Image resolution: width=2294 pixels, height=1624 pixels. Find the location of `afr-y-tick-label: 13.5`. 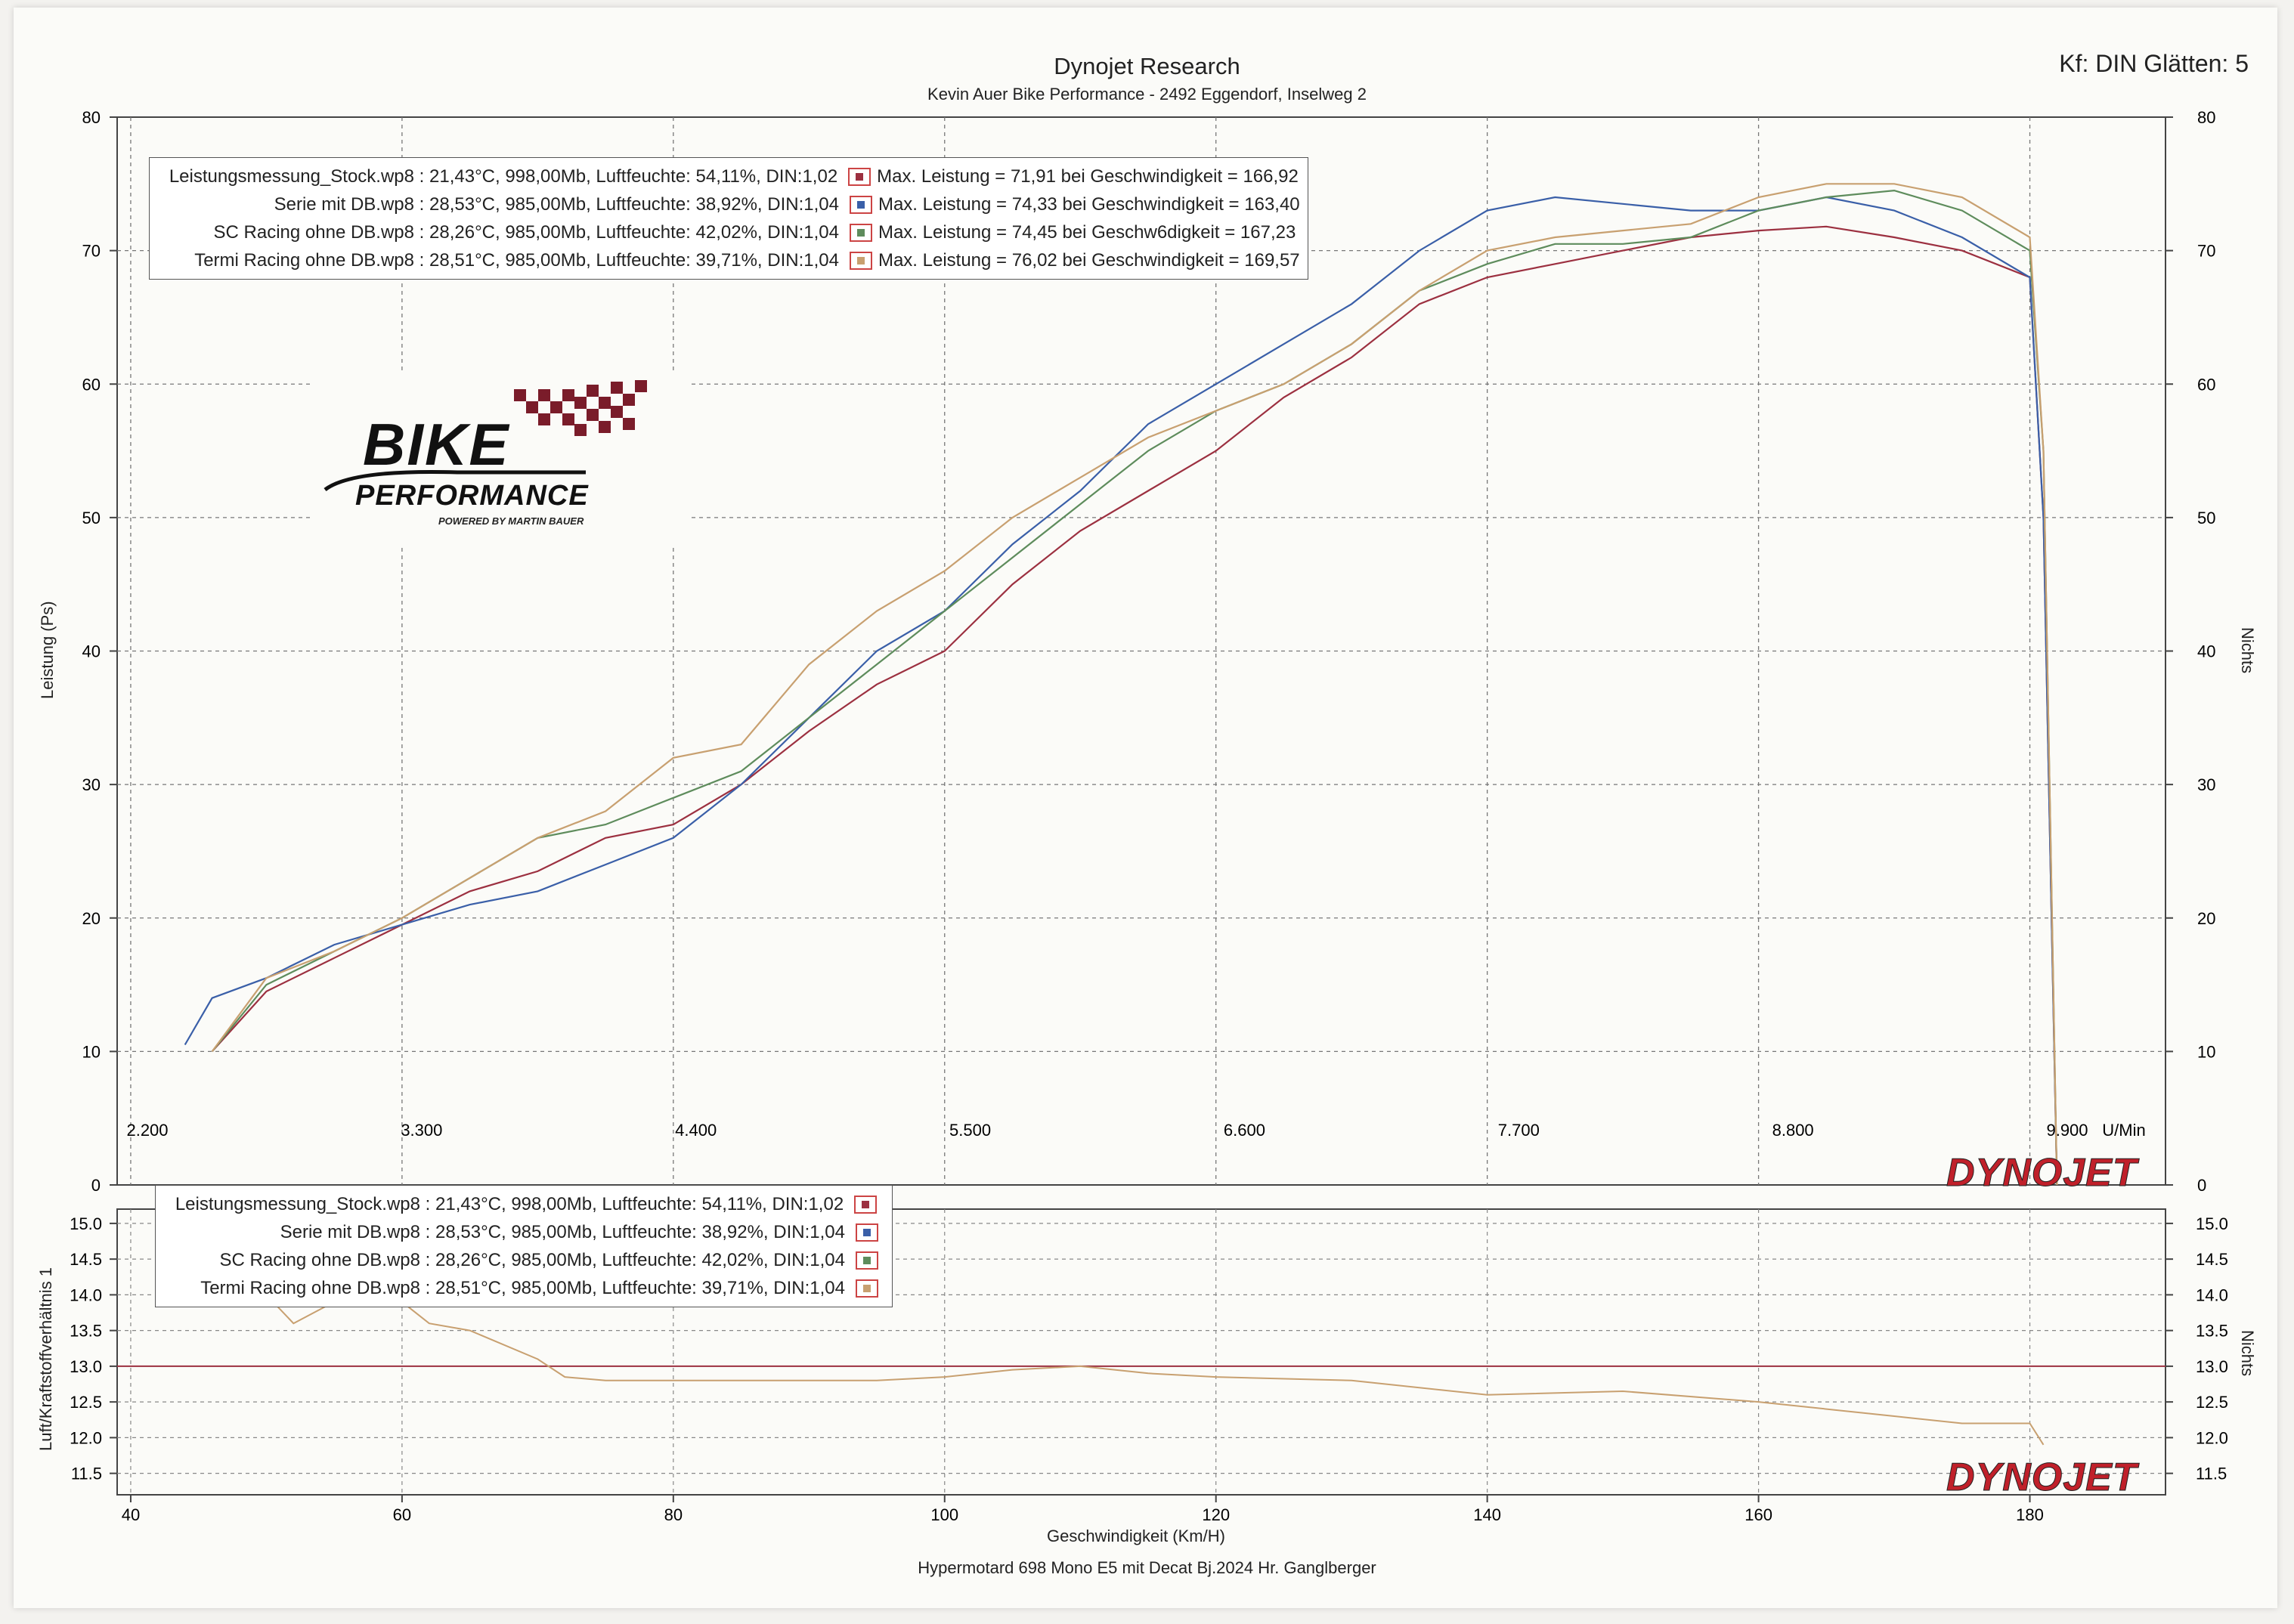

afr-y-tick-label: 13.5 is located at coordinates (86, 1331).